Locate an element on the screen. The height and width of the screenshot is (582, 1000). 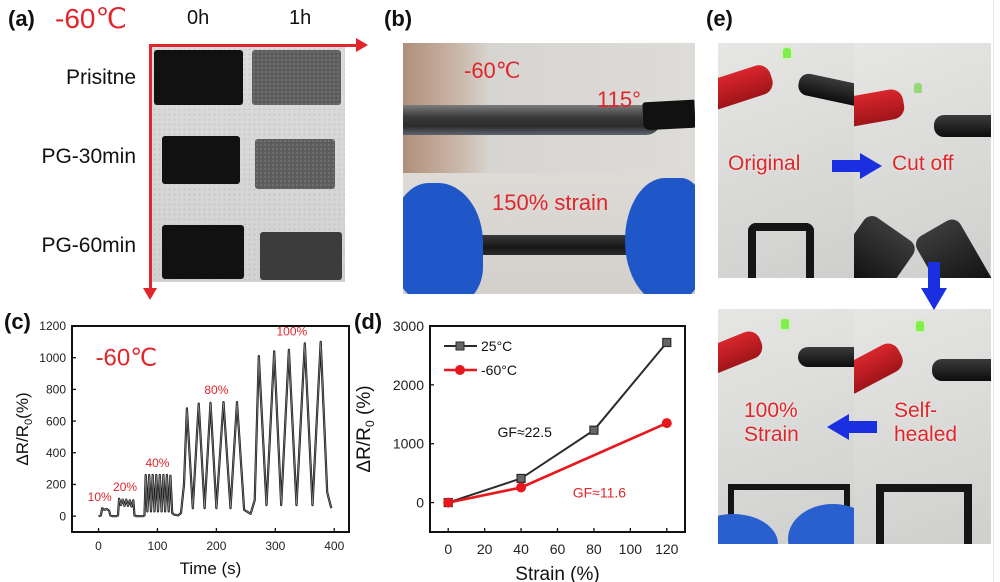
figure-border is located at coordinates (993, 291).